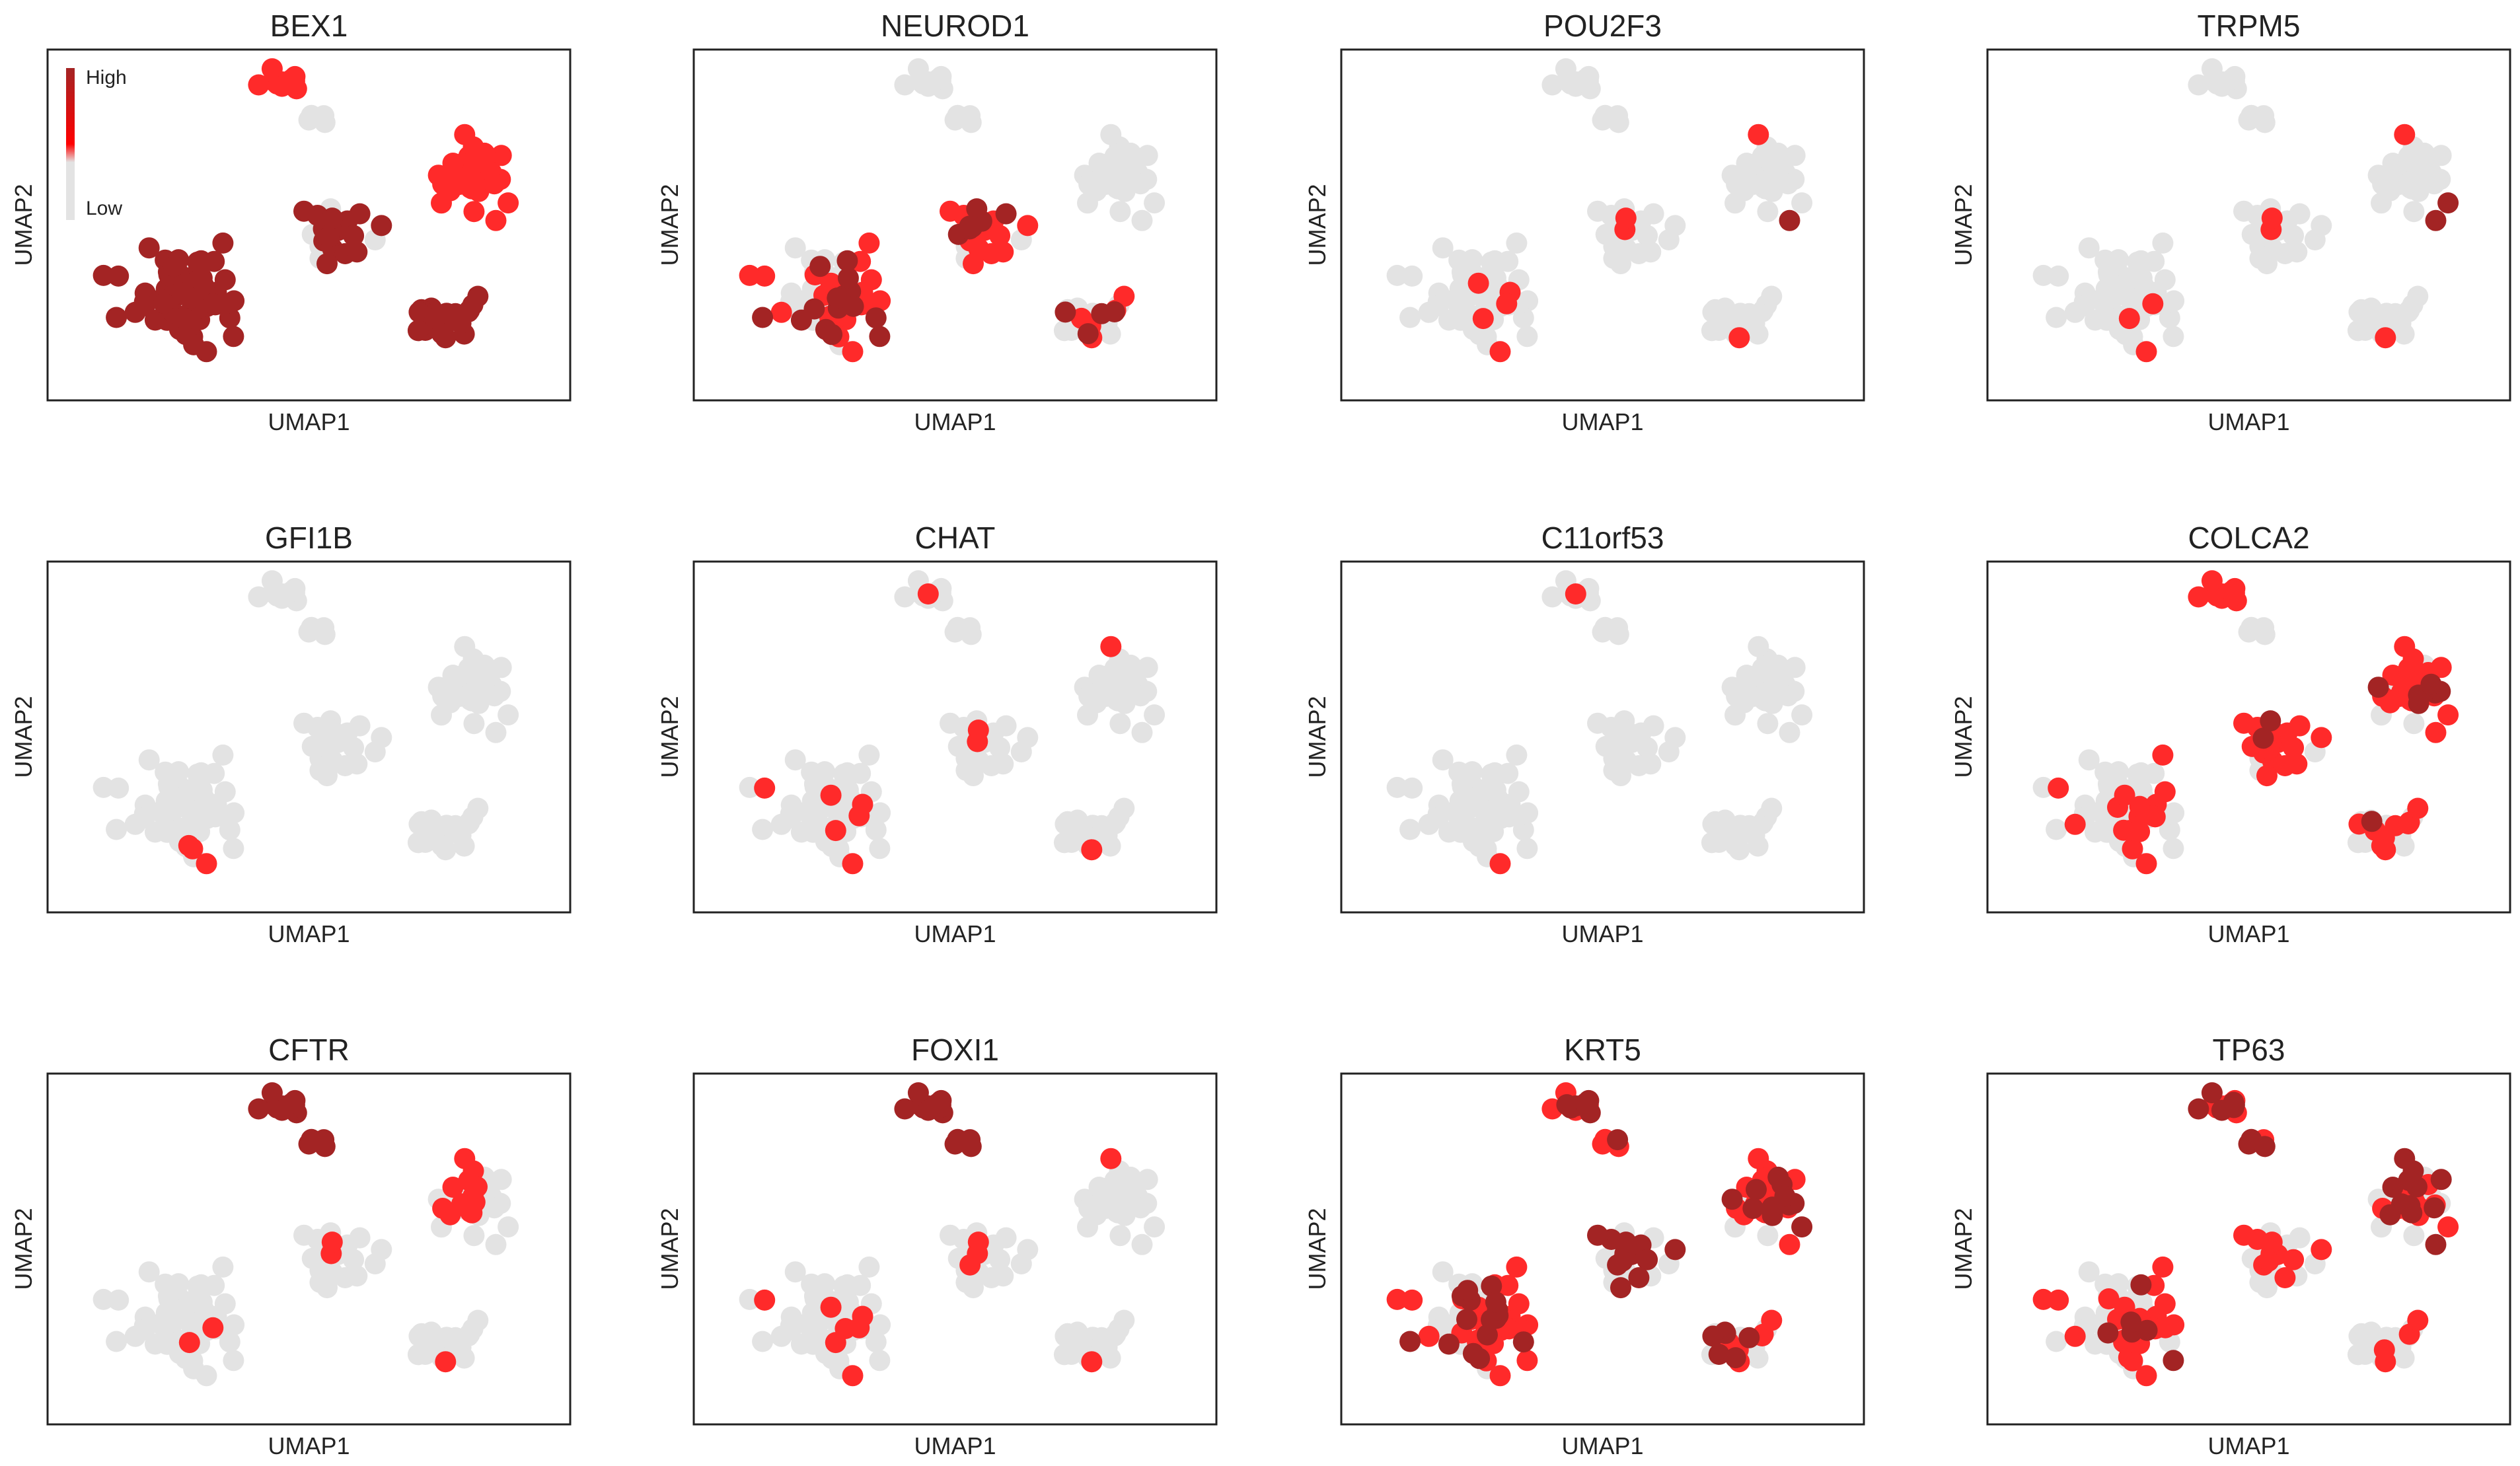 This screenshot has width=2520, height=1466. What do you see at coordinates (107, 78) in the screenshot?
I see `legend-high-label: High` at bounding box center [107, 78].